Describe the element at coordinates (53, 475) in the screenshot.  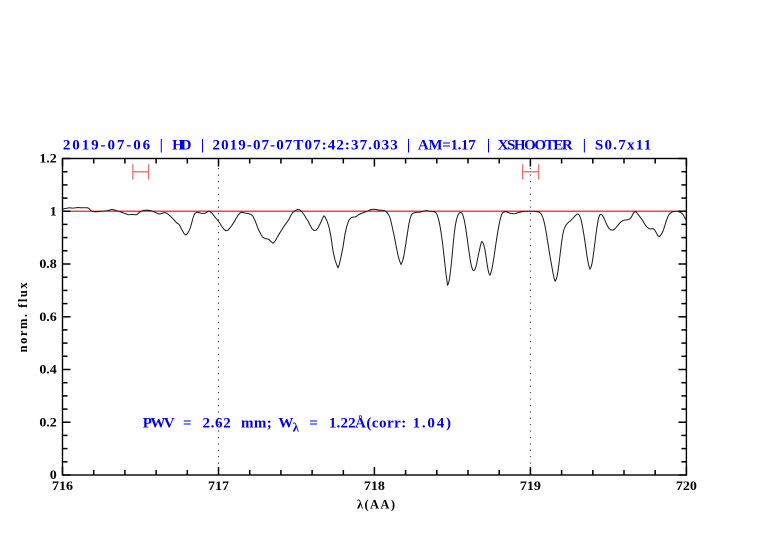
I see `svg-text: 0` at that location.